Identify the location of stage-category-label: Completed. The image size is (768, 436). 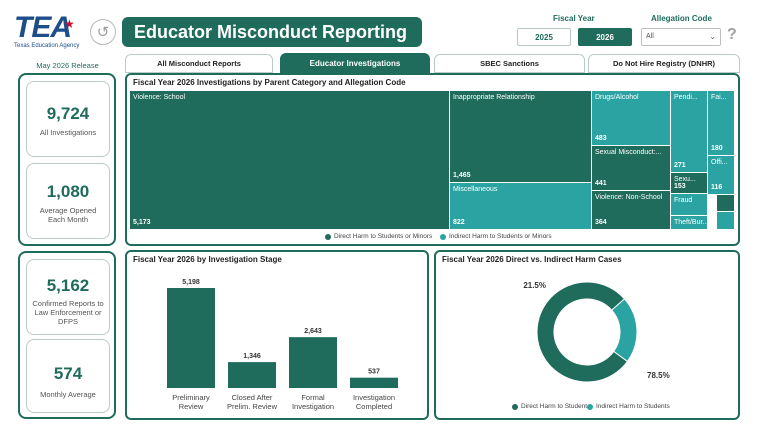
(374, 406).